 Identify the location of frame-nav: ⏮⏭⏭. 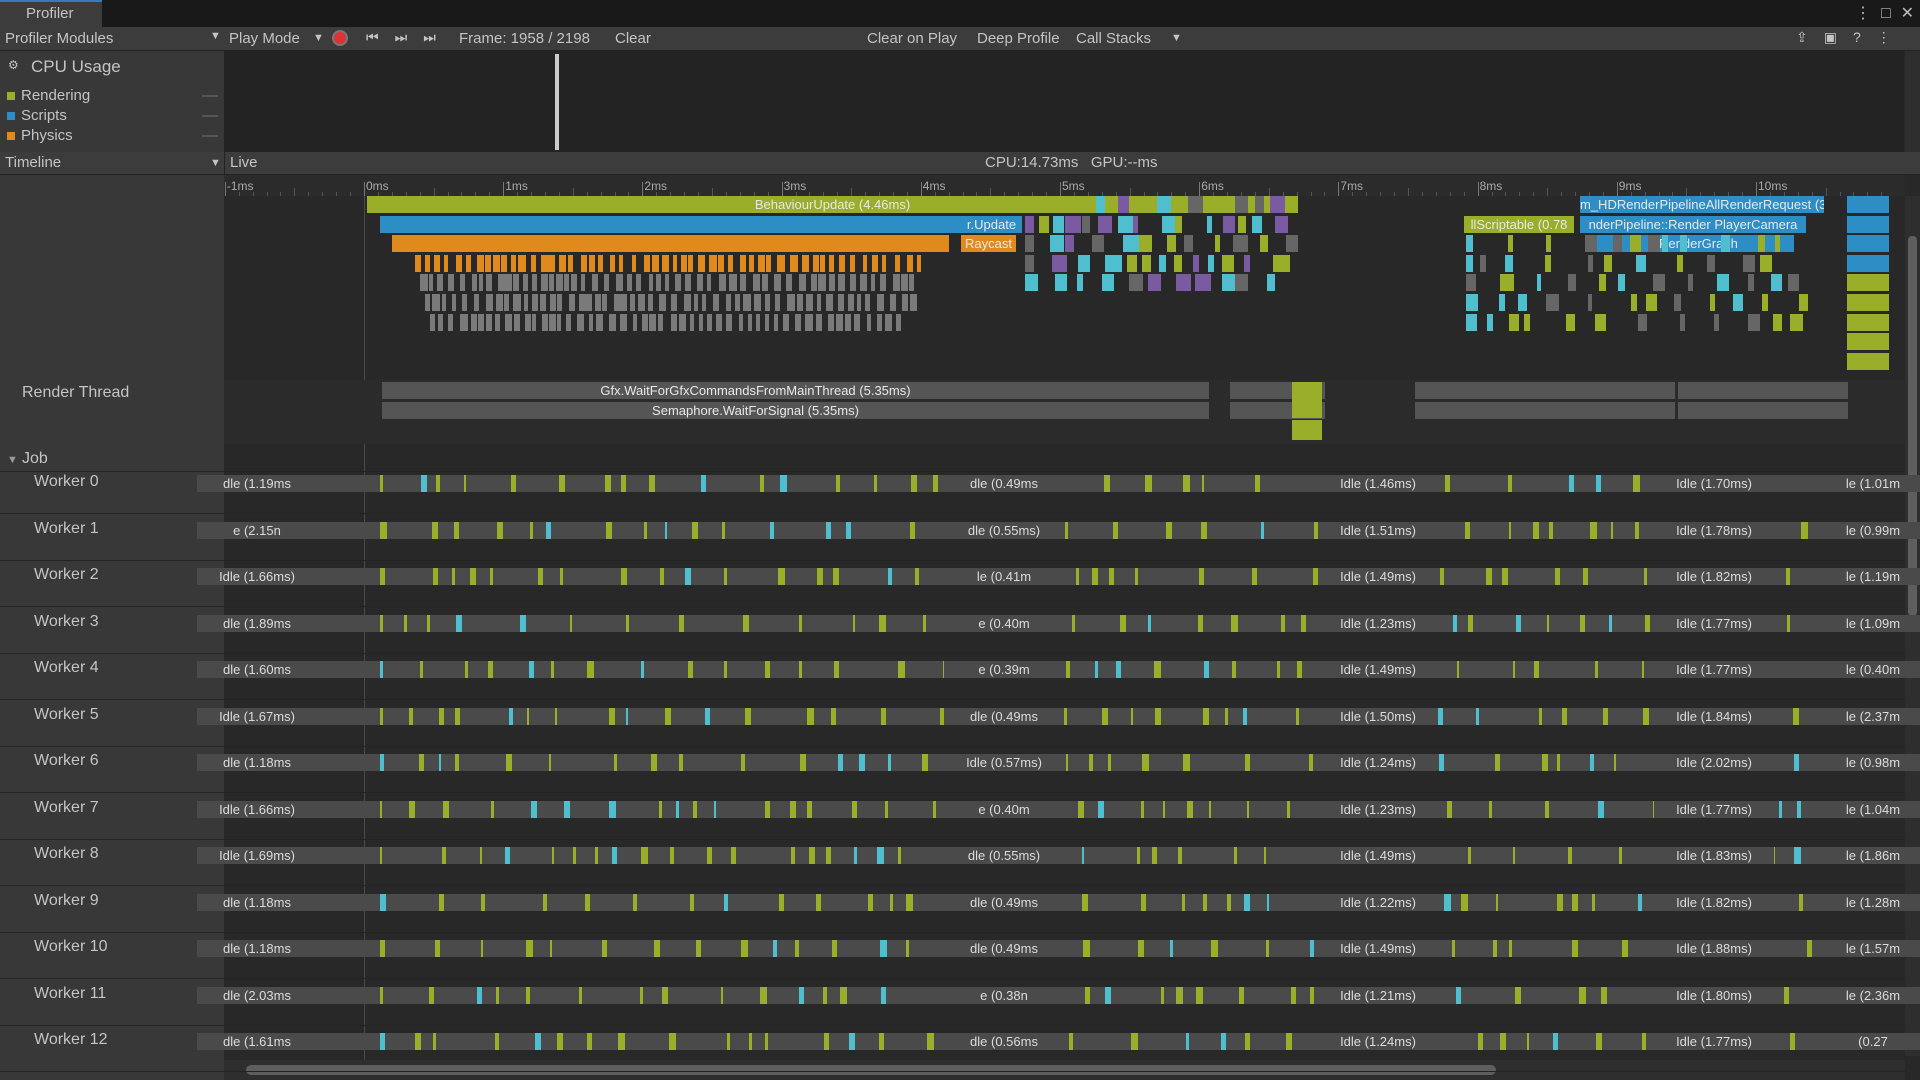
(409, 37).